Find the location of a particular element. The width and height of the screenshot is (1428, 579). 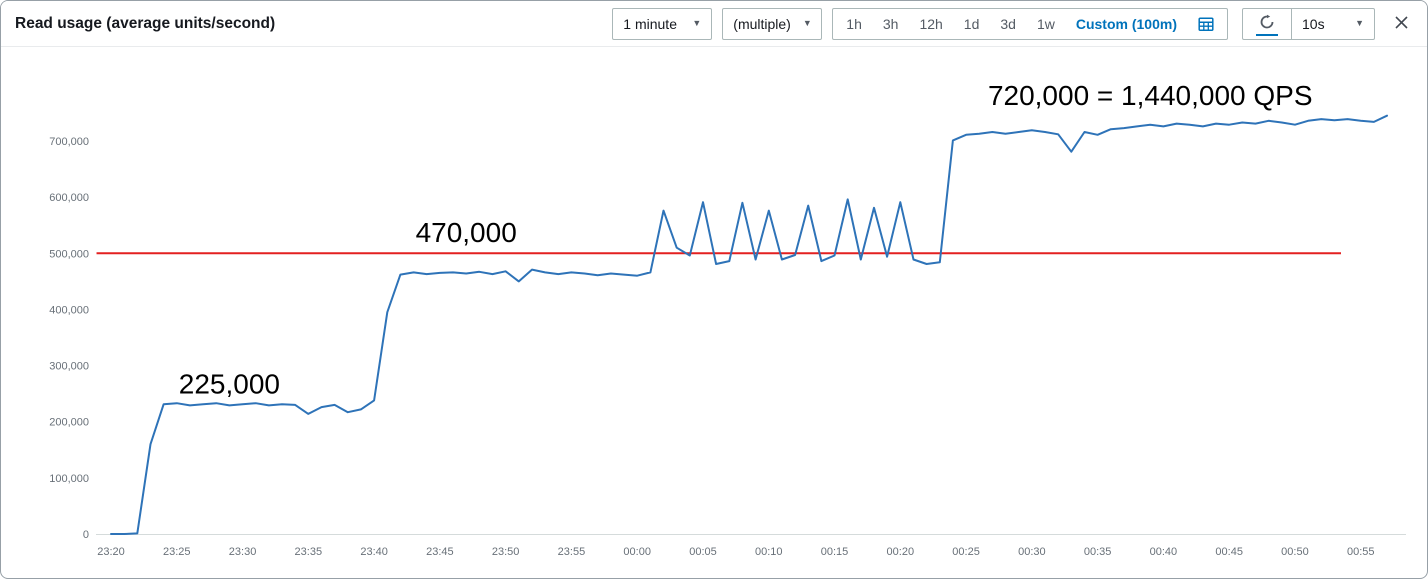

close-button is located at coordinates (1401, 24).